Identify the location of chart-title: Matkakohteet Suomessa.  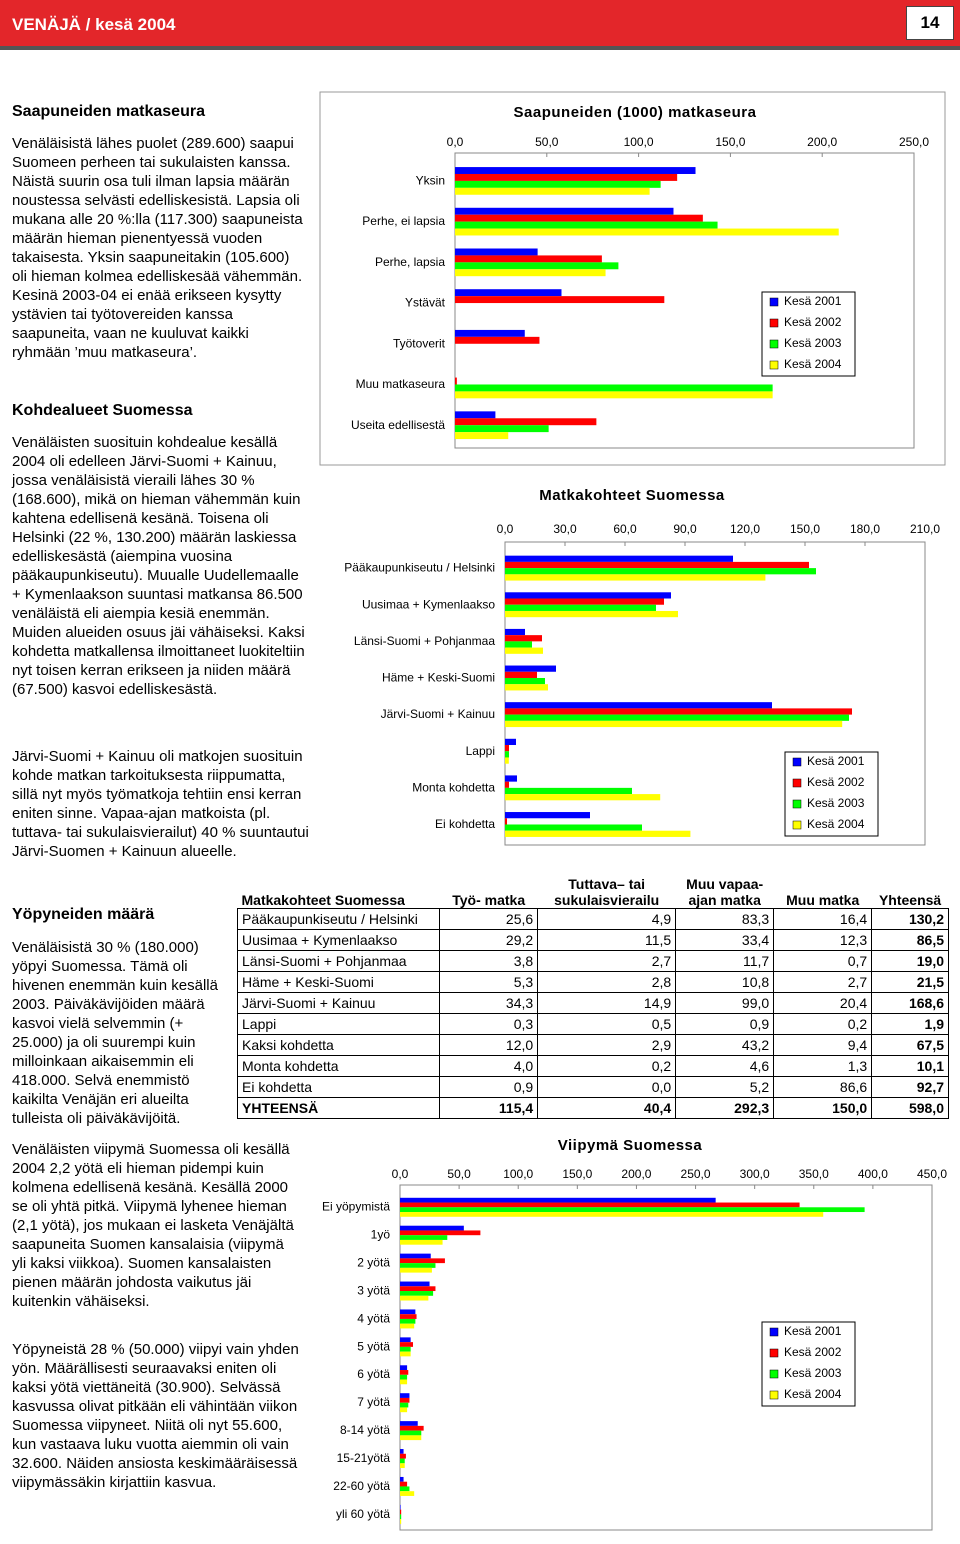
(632, 495).